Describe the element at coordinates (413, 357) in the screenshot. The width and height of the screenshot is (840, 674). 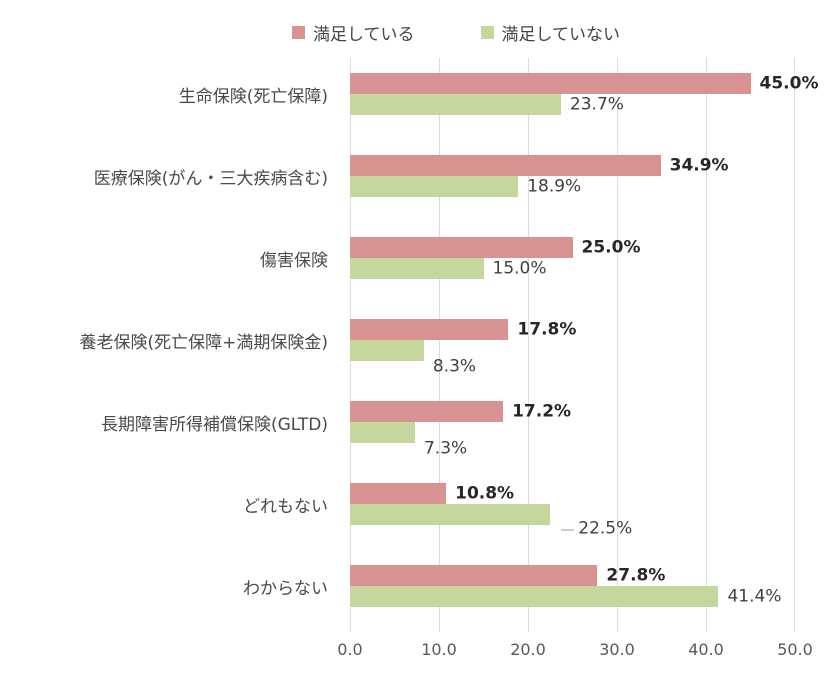
I see `bar-unsatisfied: 8.3%` at that location.